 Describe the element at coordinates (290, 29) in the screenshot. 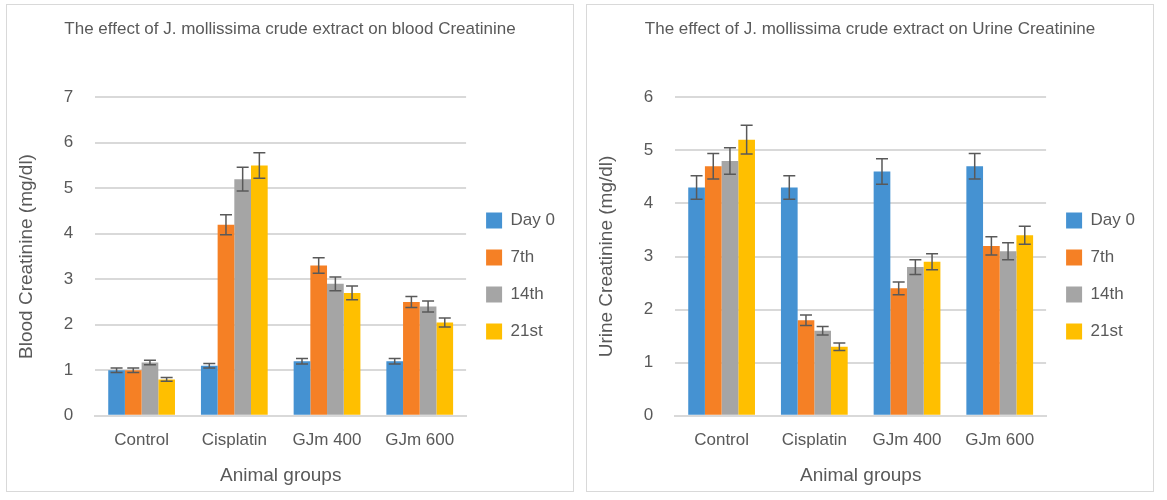

I see `chart-title: The effect of J. mollissima crude extract on blood Creatinine` at that location.